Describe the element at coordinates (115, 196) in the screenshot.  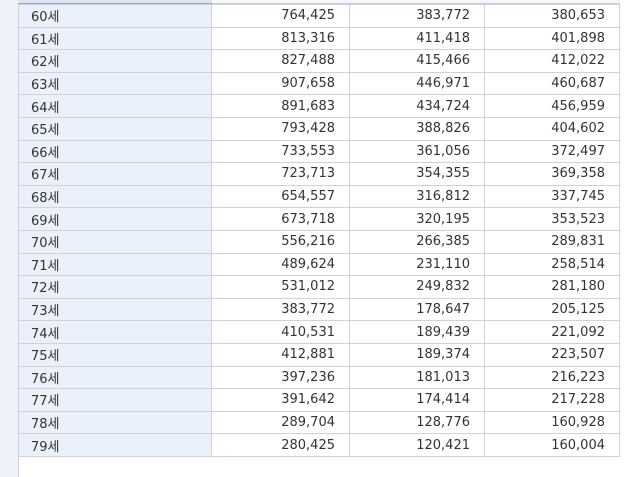
I see `age-cell: 68세` at that location.